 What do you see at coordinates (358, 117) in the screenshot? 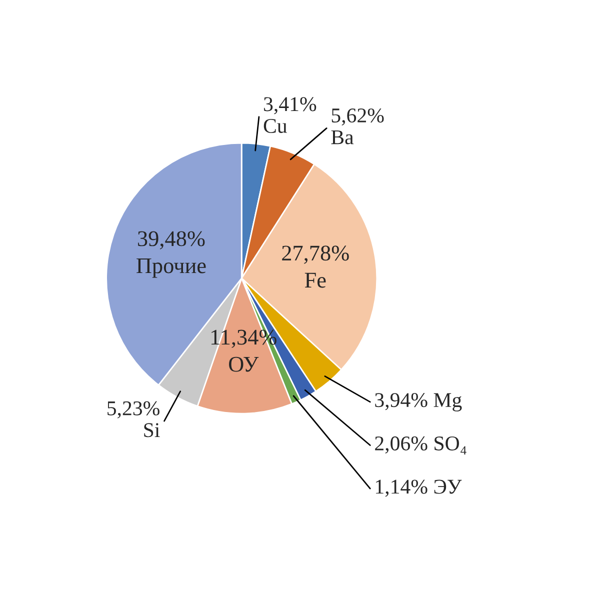
I see `data-label: 5,62%` at bounding box center [358, 117].